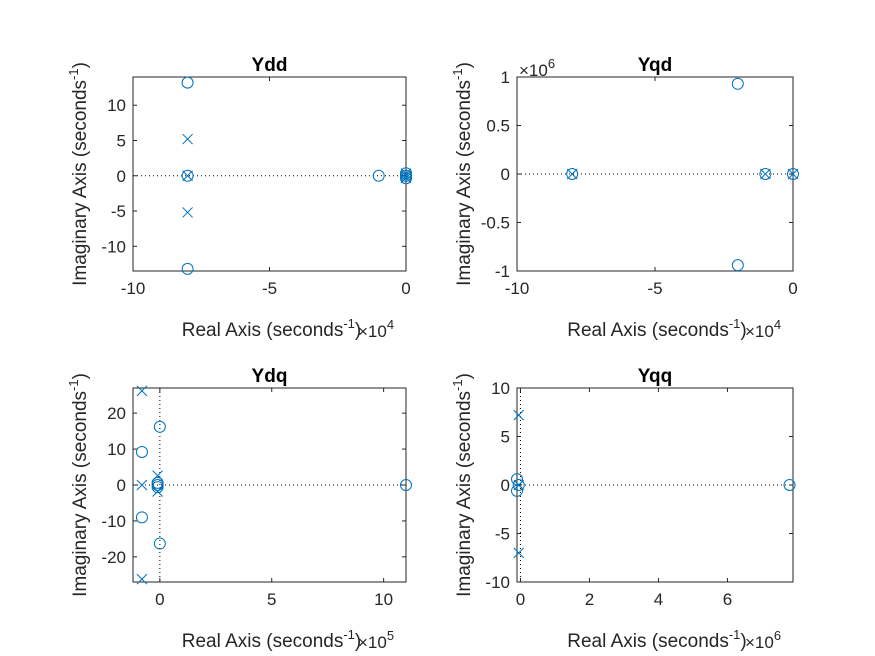 This screenshot has width=875, height=656. Describe the element at coordinates (383, 599) in the screenshot. I see `x-tick-label: 10` at that location.